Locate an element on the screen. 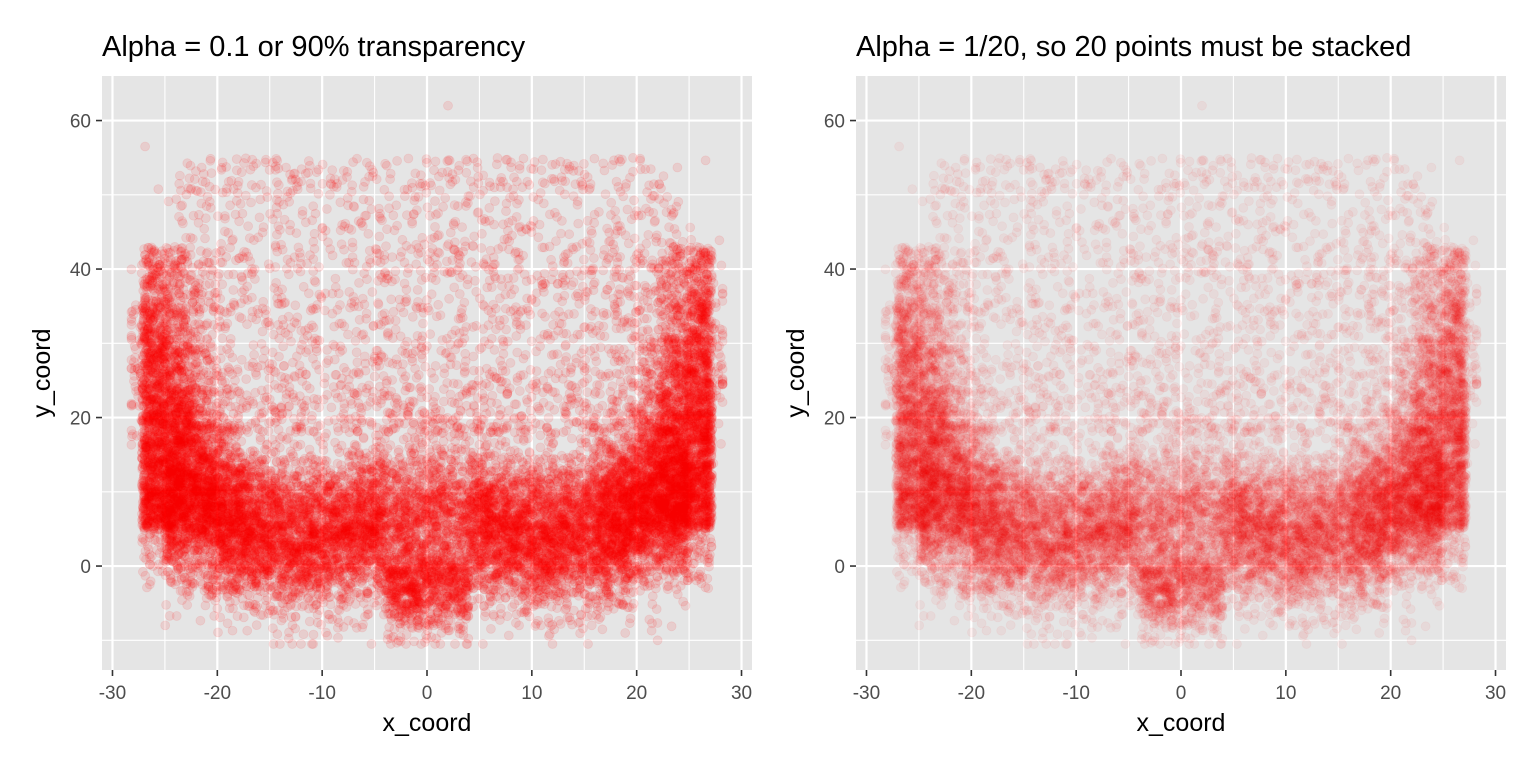 This screenshot has height=768, width=1536. panel-title-left: Alpha = 0.1 or 90% transparency is located at coordinates (314, 47).